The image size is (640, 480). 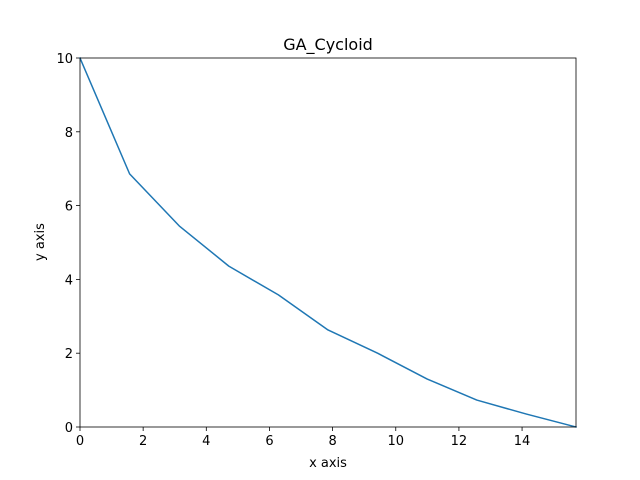 I want to click on x-tick-label: 2, so click(x=143, y=441).